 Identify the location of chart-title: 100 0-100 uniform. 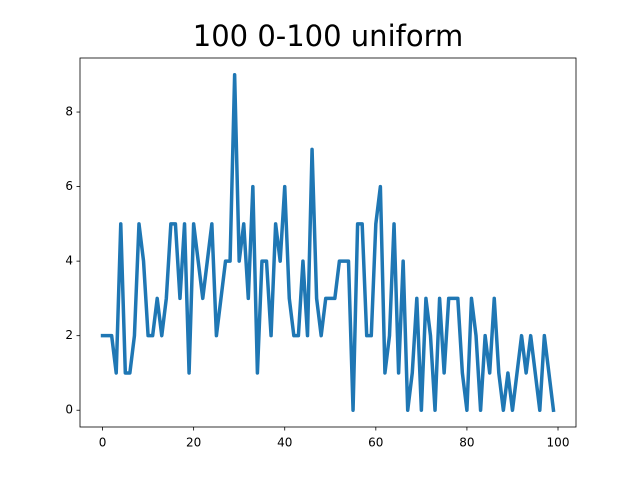
(328, 36).